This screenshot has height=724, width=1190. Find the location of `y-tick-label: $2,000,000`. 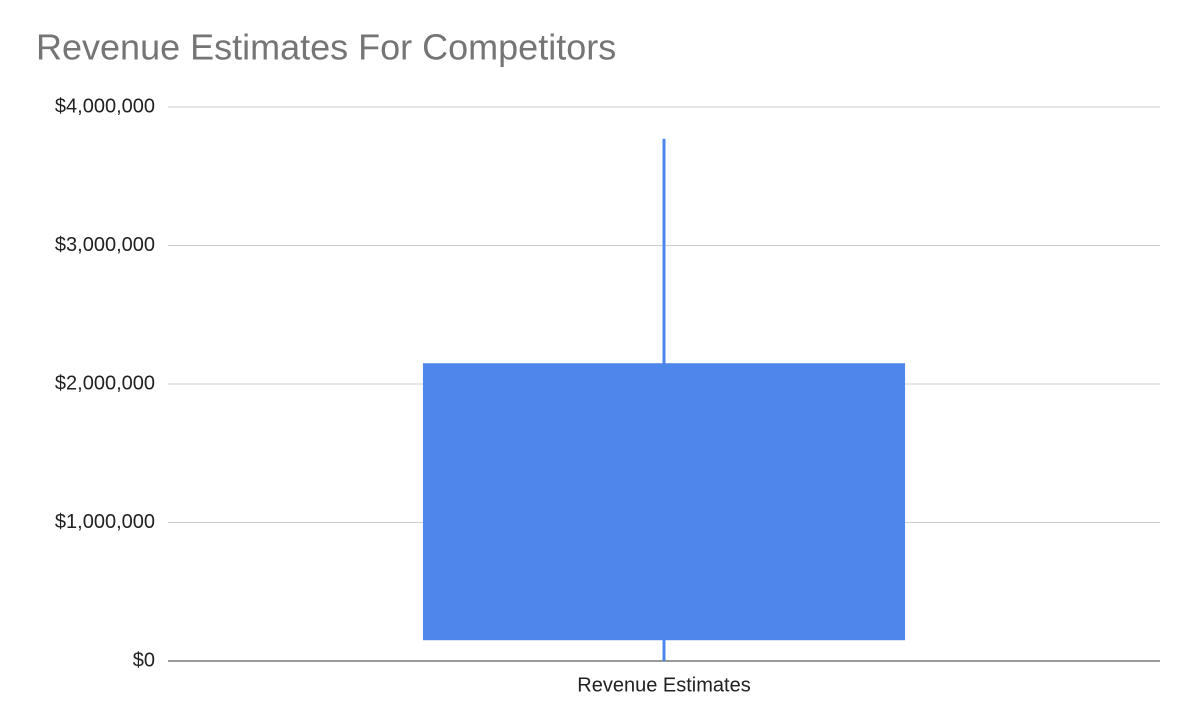

y-tick-label: $2,000,000 is located at coordinates (105, 383).